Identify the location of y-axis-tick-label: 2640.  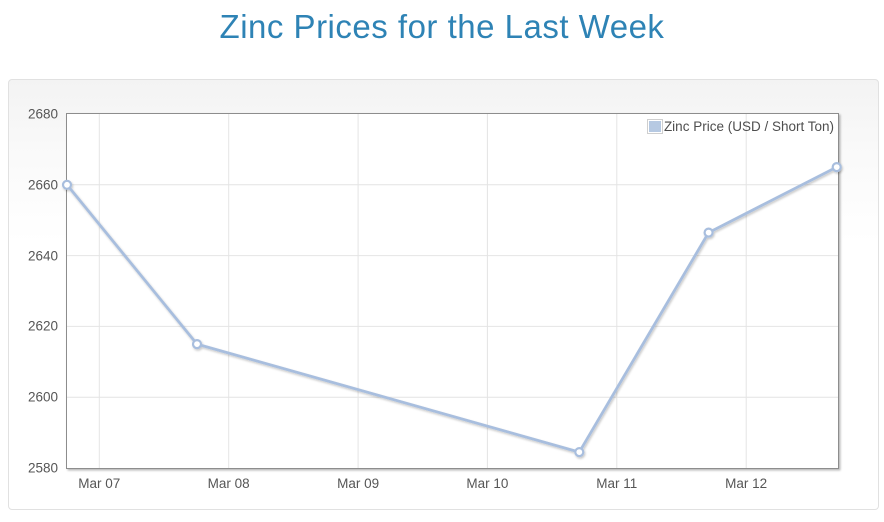
(42, 256).